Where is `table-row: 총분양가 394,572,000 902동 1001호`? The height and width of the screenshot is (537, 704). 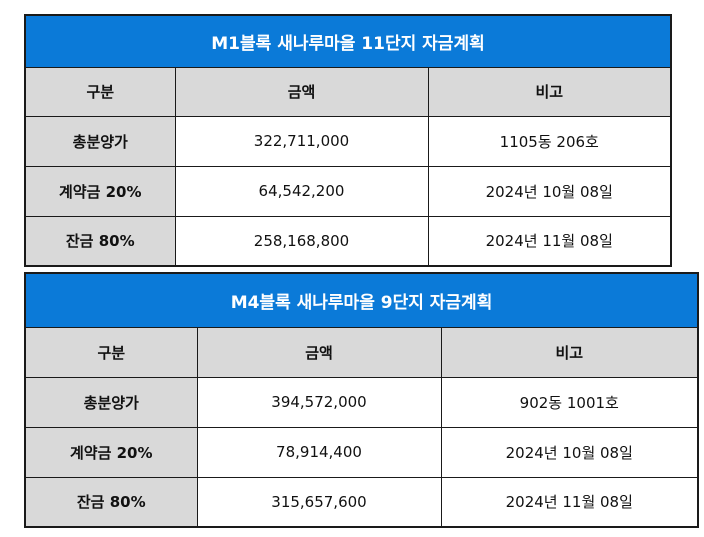 table-row: 총분양가 394,572,000 902동 1001호 is located at coordinates (361, 402).